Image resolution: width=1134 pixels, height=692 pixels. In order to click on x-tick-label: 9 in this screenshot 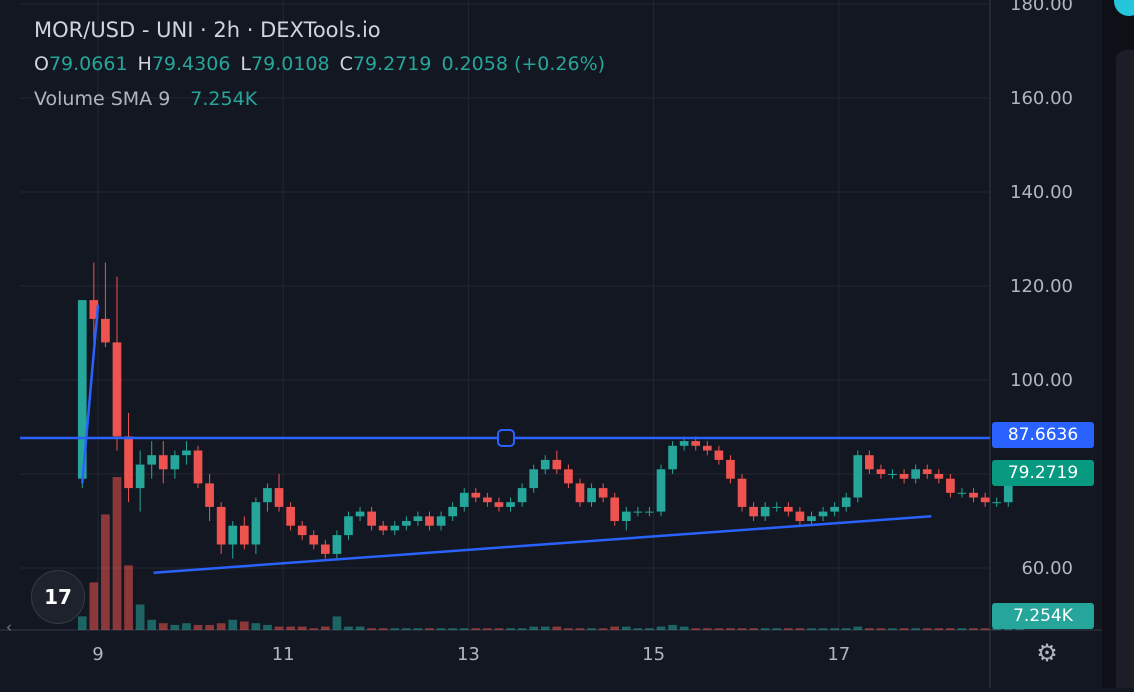, I will do `click(97, 654)`.